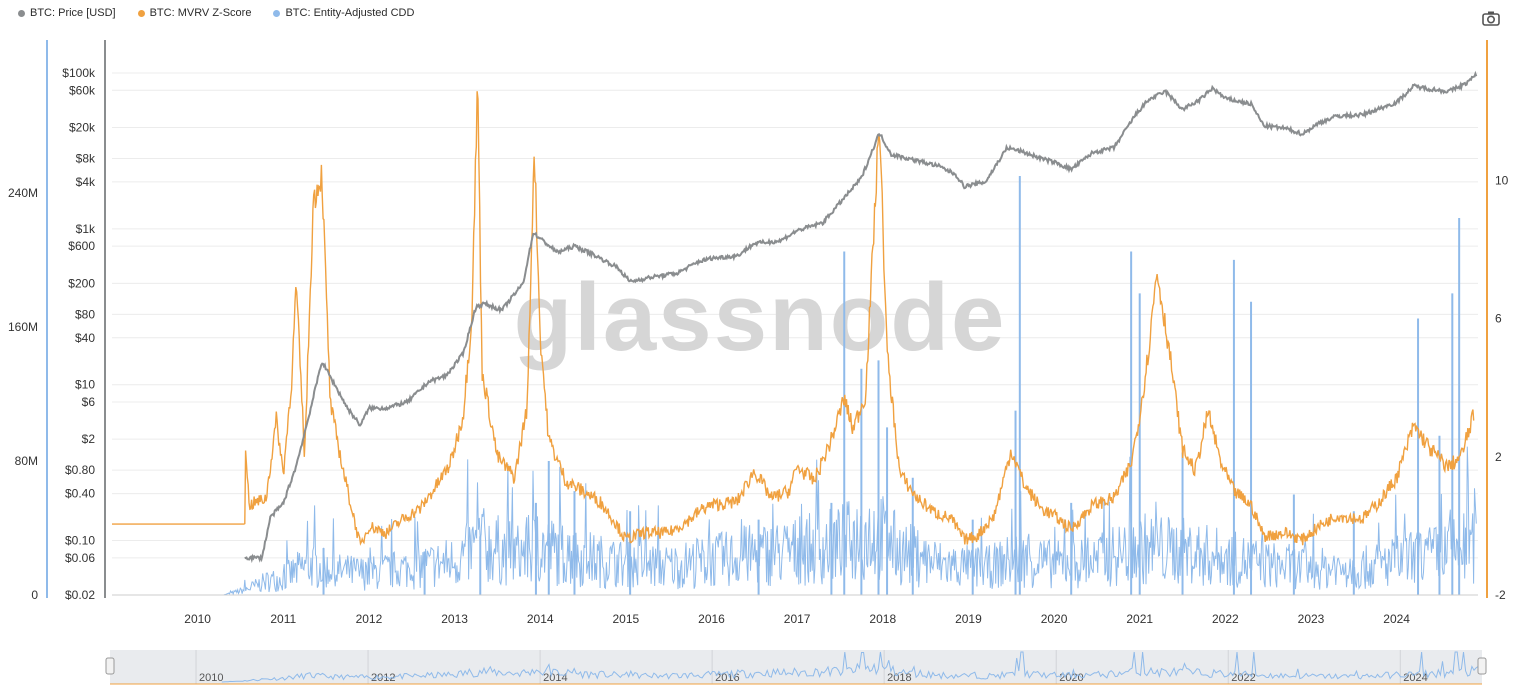 The width and height of the screenshot is (1518, 700). I want to click on navigator-label: 2018, so click(899, 678).